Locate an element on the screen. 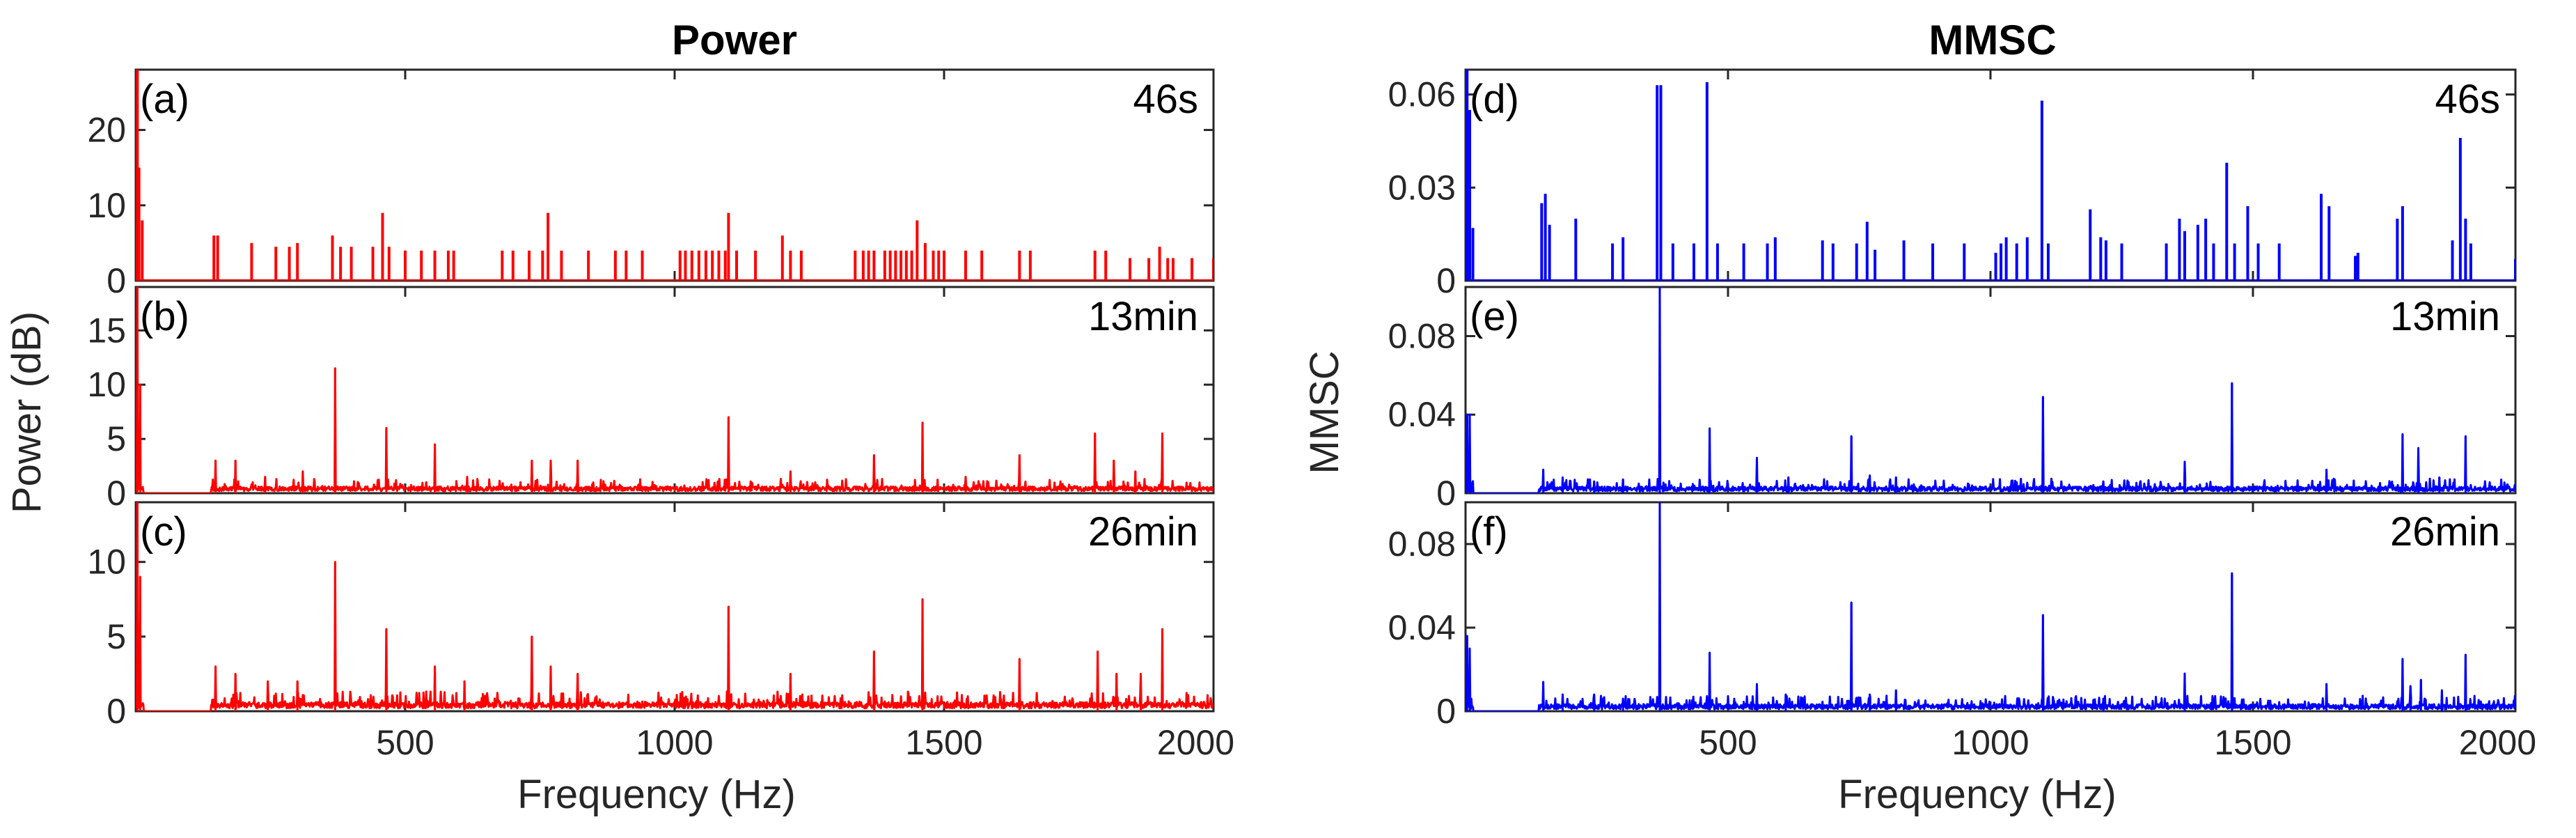 This screenshot has height=838, width=2576. panel-f-xtick-label: 500 is located at coordinates (1728, 742).